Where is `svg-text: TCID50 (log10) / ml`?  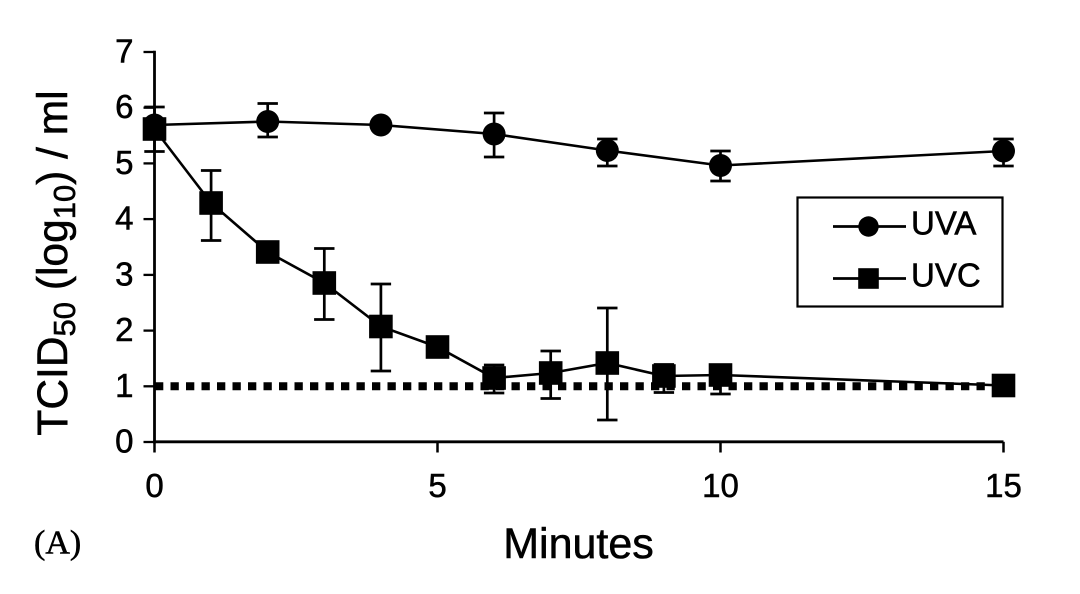
svg-text: TCID50 (log10) / ml is located at coordinates (56, 262).